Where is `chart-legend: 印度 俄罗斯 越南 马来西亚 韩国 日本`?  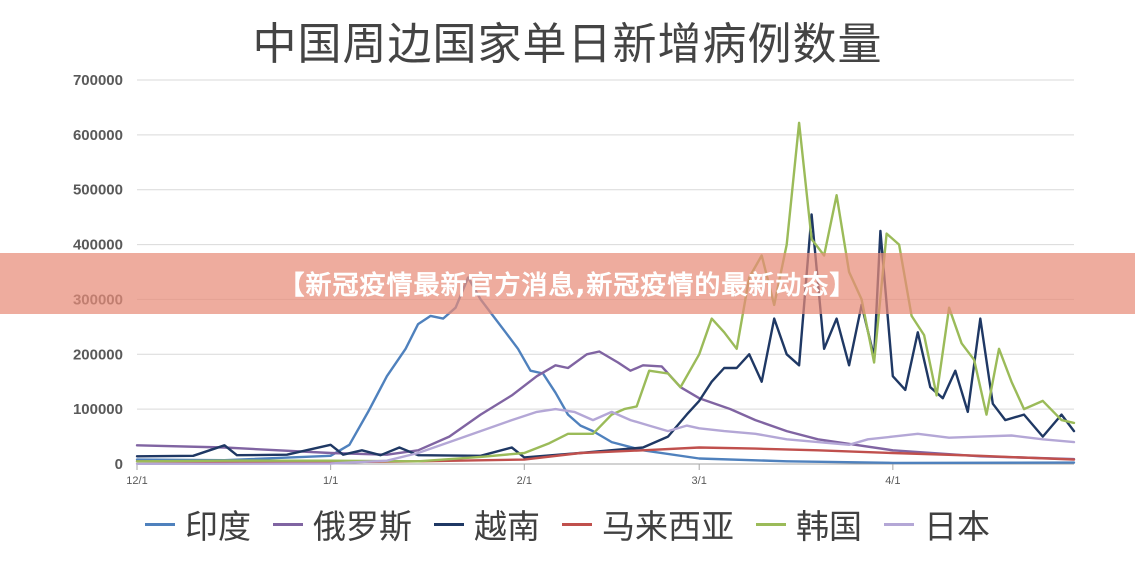 chart-legend: 印度 俄罗斯 越南 马来西亚 韩国 日本 is located at coordinates (567, 524).